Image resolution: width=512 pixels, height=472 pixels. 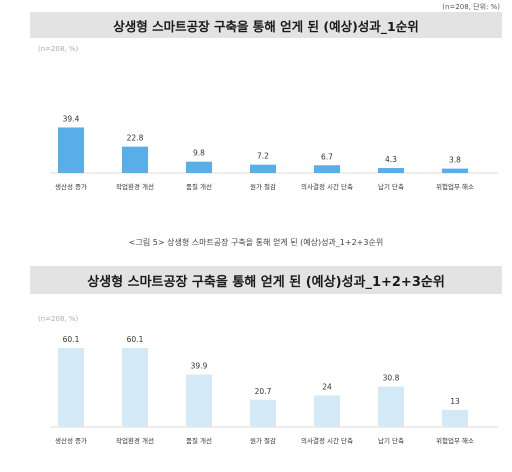 What do you see at coordinates (455, 440) in the screenshot?
I see `chart2-category-label-6: 위험업무 해소` at bounding box center [455, 440].